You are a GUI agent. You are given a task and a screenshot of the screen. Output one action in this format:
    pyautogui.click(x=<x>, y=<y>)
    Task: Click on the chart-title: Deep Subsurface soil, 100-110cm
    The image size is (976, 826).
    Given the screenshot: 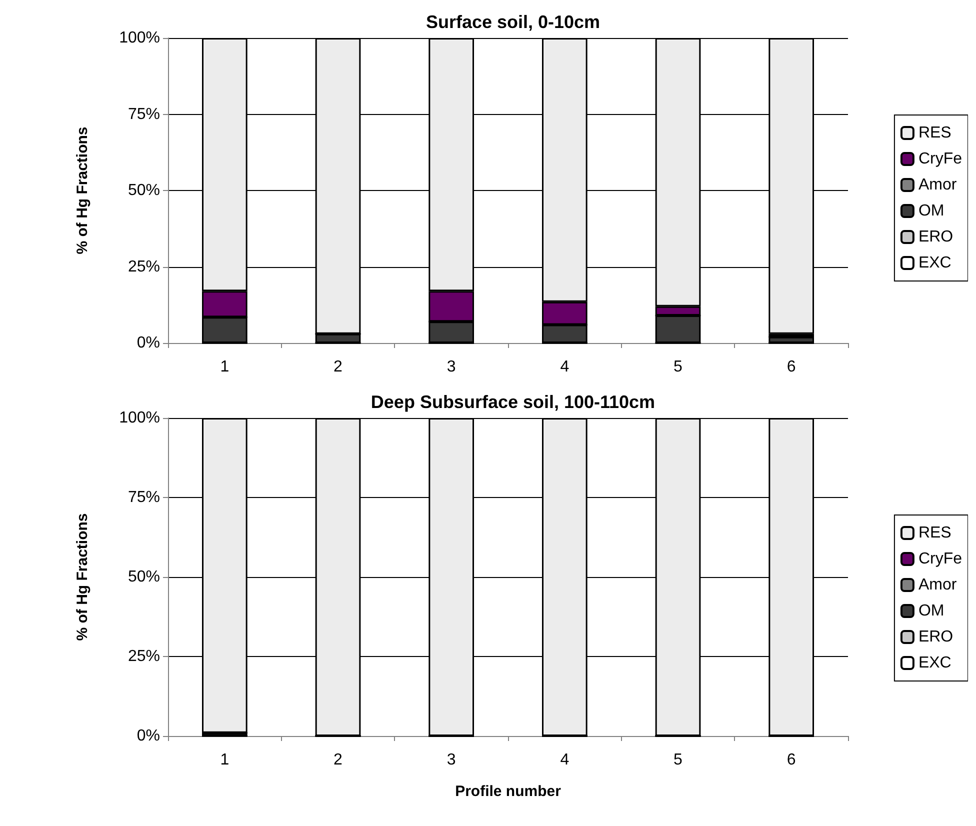 What is the action you would take?
    pyautogui.click(x=513, y=402)
    